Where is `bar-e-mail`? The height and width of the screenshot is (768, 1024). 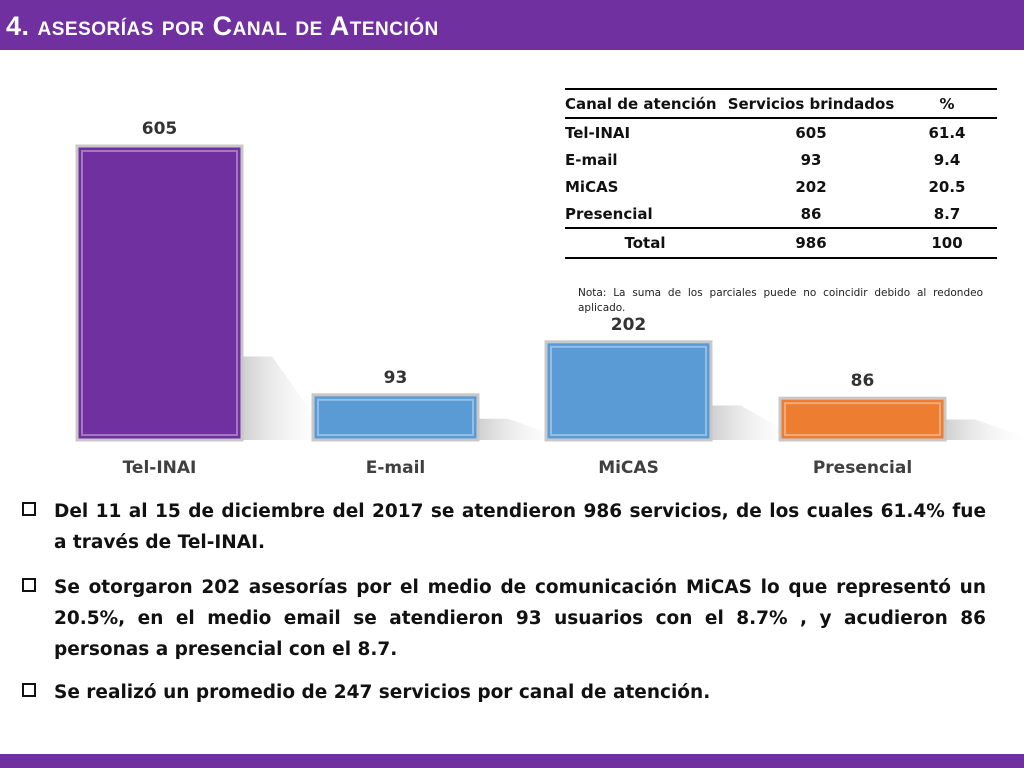 bar-e-mail is located at coordinates (395, 417).